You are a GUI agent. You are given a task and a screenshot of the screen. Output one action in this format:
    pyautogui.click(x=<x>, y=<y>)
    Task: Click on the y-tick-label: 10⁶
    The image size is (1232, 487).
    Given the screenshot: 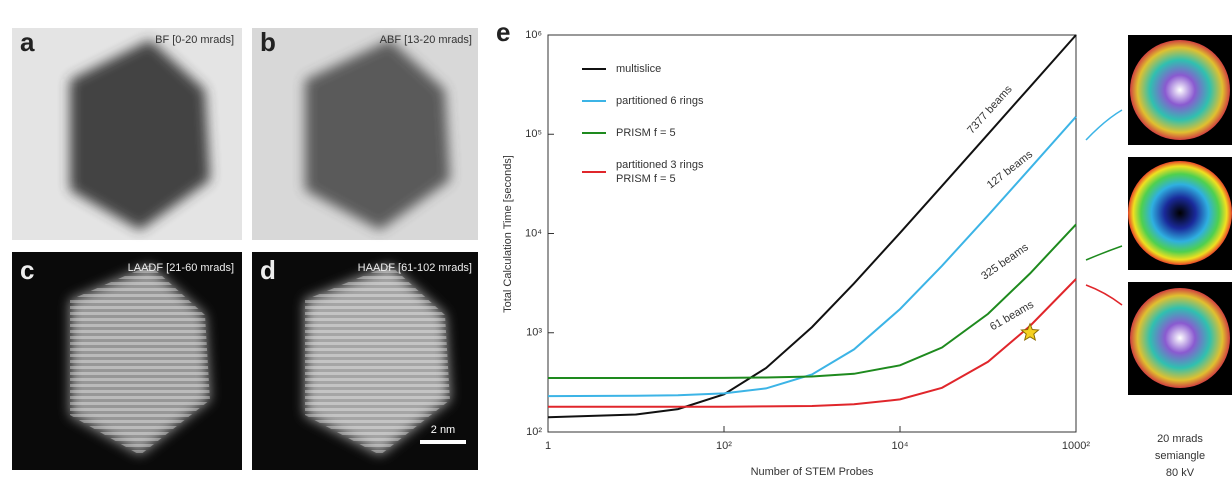 What is the action you would take?
    pyautogui.click(x=533, y=35)
    